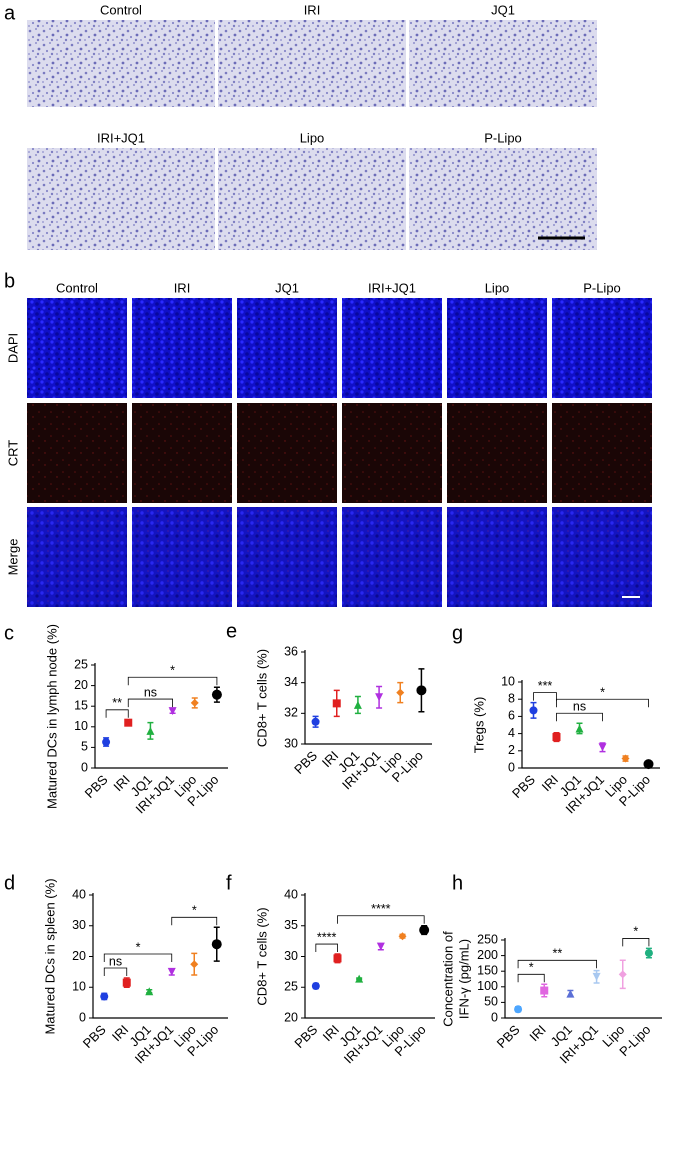 The width and height of the screenshot is (675, 1157). What do you see at coordinates (291, 987) in the screenshot?
I see `y-tick-label: 25` at bounding box center [291, 987].